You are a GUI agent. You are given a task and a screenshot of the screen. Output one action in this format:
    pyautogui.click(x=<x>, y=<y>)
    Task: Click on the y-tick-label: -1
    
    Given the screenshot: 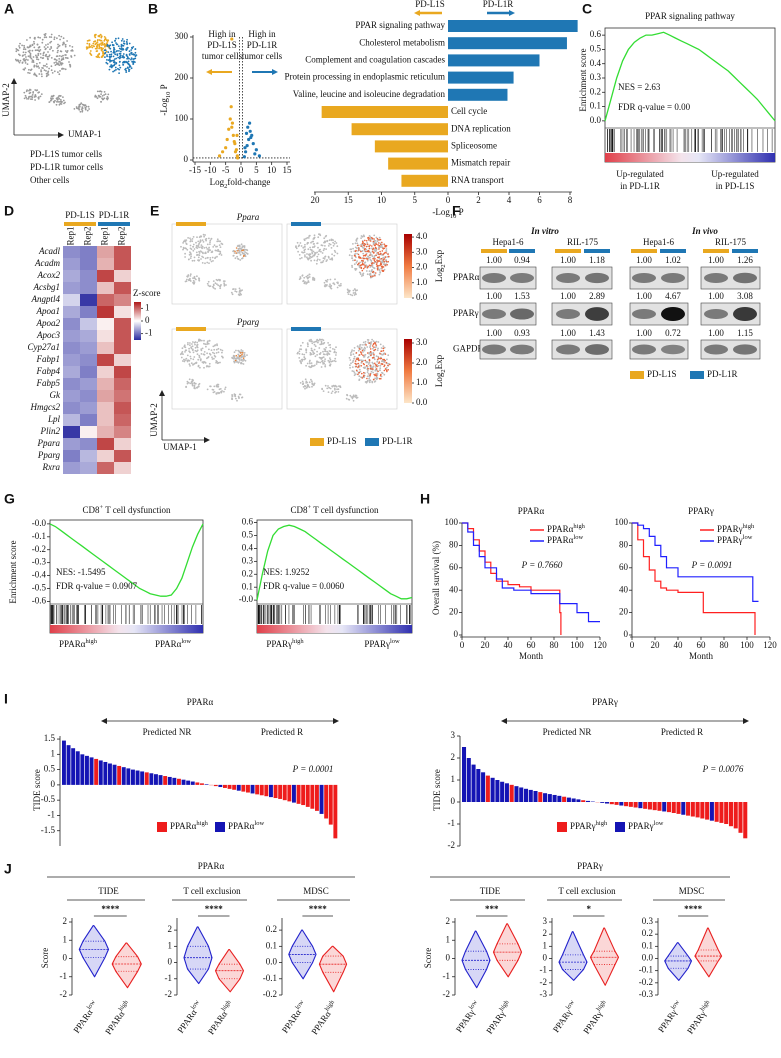 What is the action you would take?
    pyautogui.click(x=452, y=823)
    